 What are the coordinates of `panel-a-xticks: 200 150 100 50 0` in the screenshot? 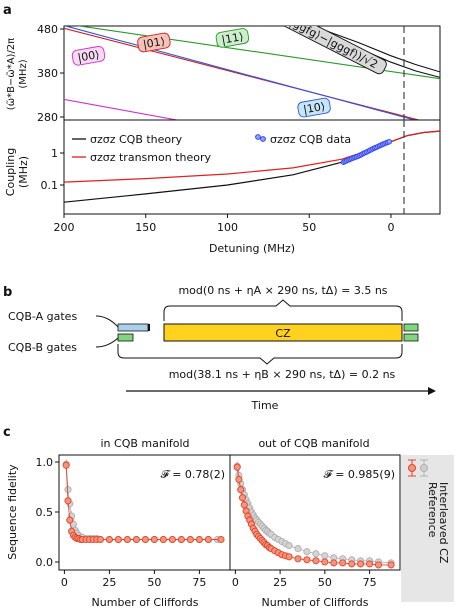 It's located at (224, 224).